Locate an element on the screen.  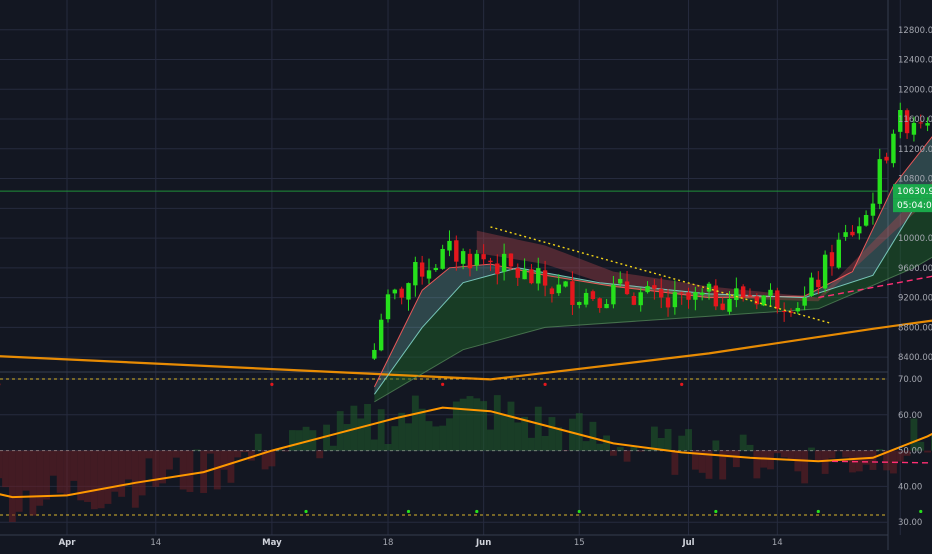
last-price-label: 10630.90 is located at coordinates (912, 191).